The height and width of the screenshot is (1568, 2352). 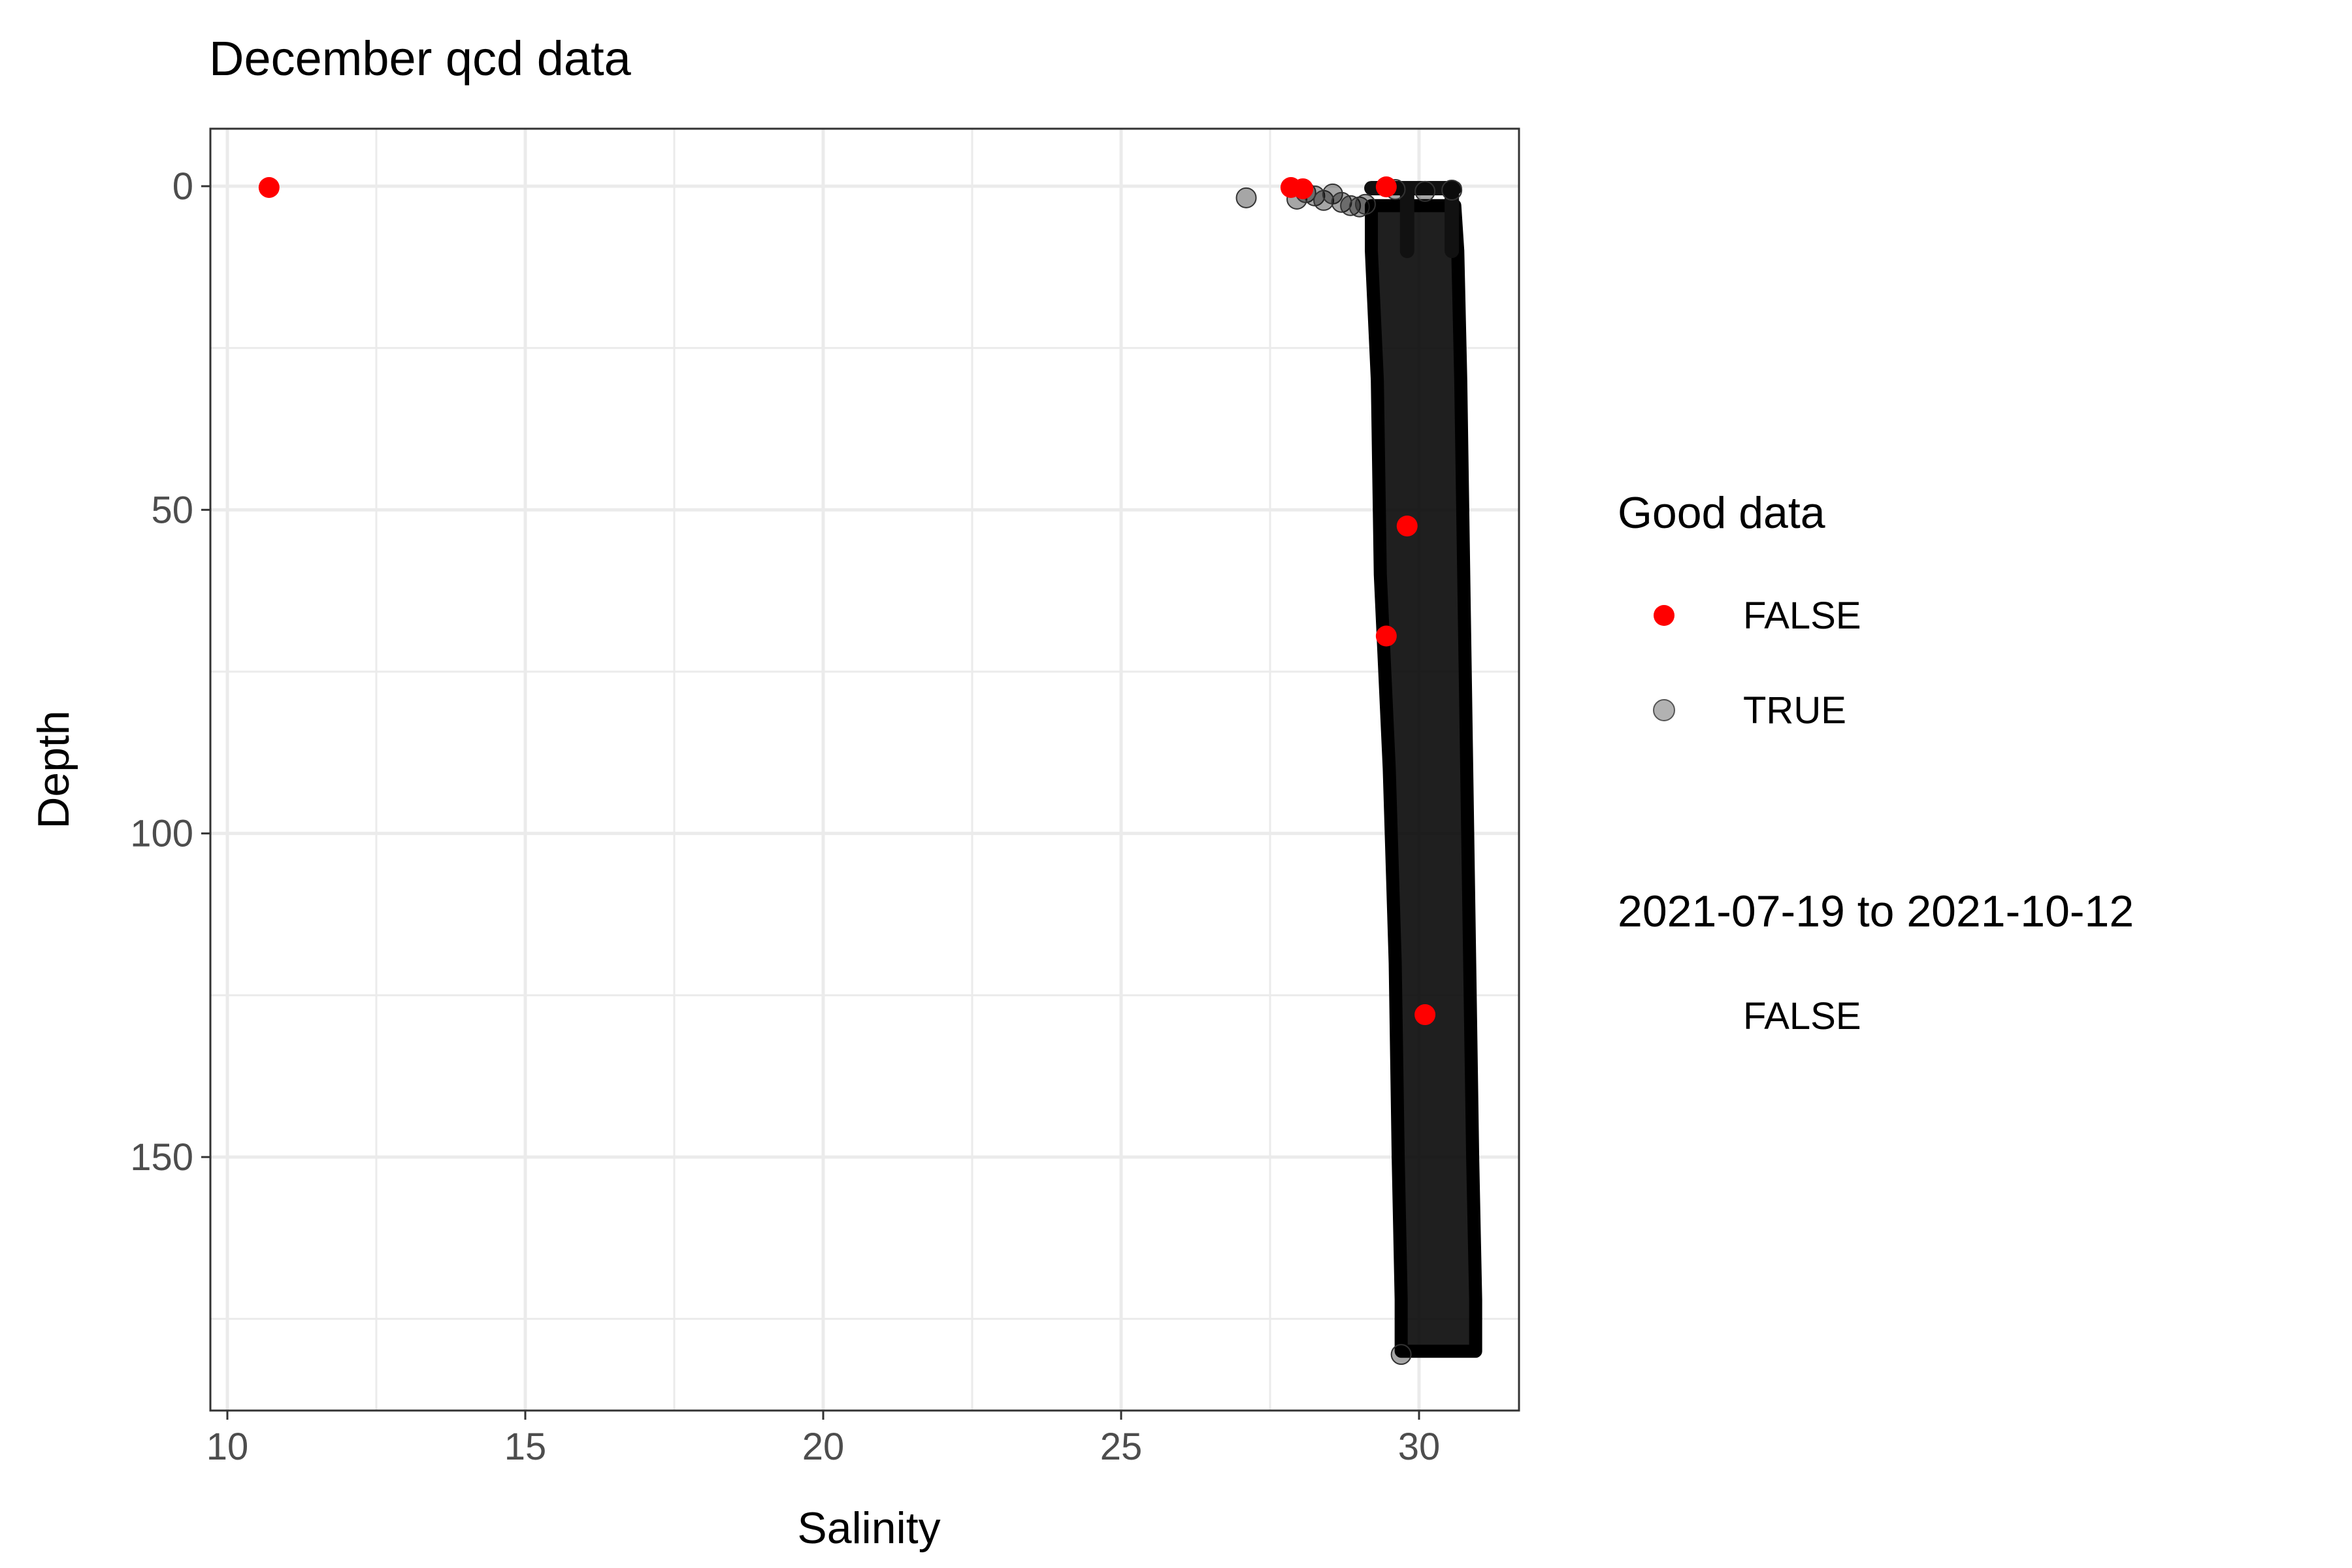 I want to click on x-tick-label: 15, so click(x=525, y=1447).